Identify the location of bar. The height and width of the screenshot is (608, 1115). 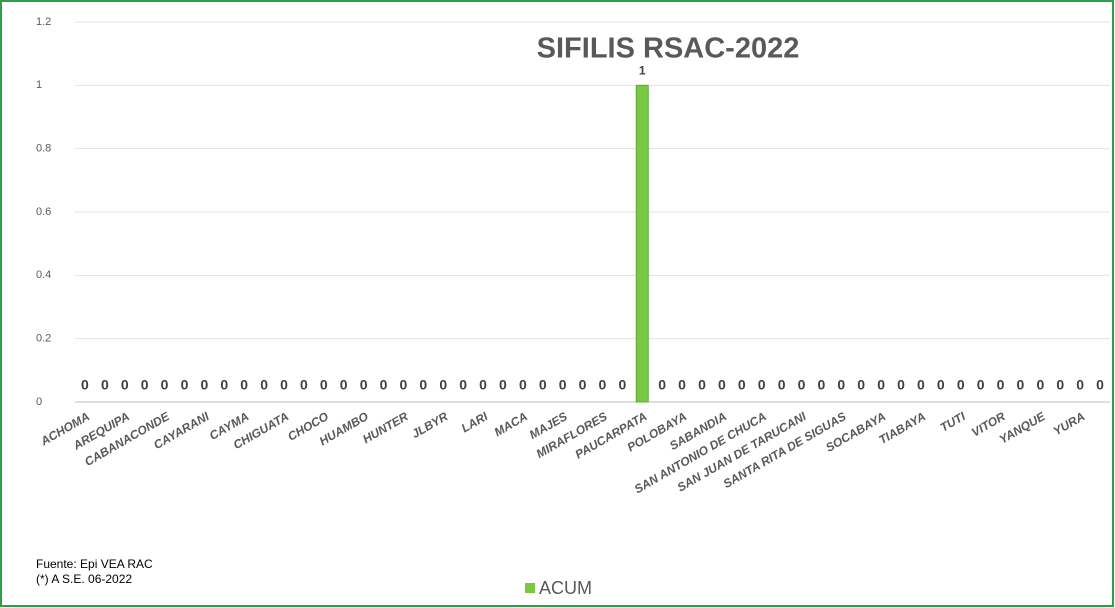
(642, 243).